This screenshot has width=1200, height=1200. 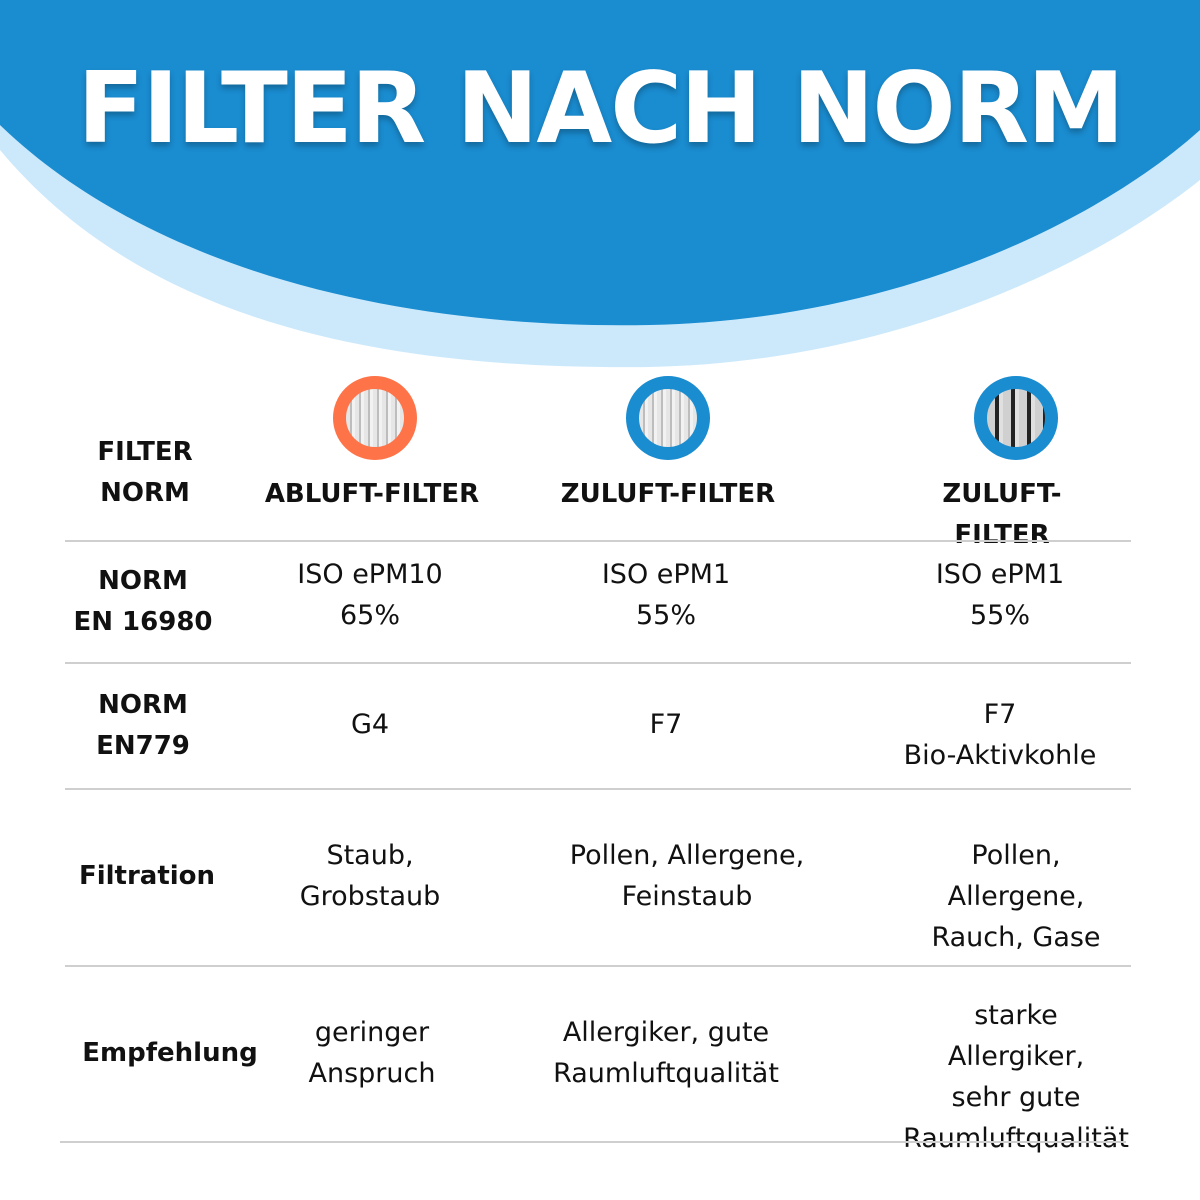 What do you see at coordinates (170, 1053) in the screenshot?
I see `row-label: Empfehlung` at bounding box center [170, 1053].